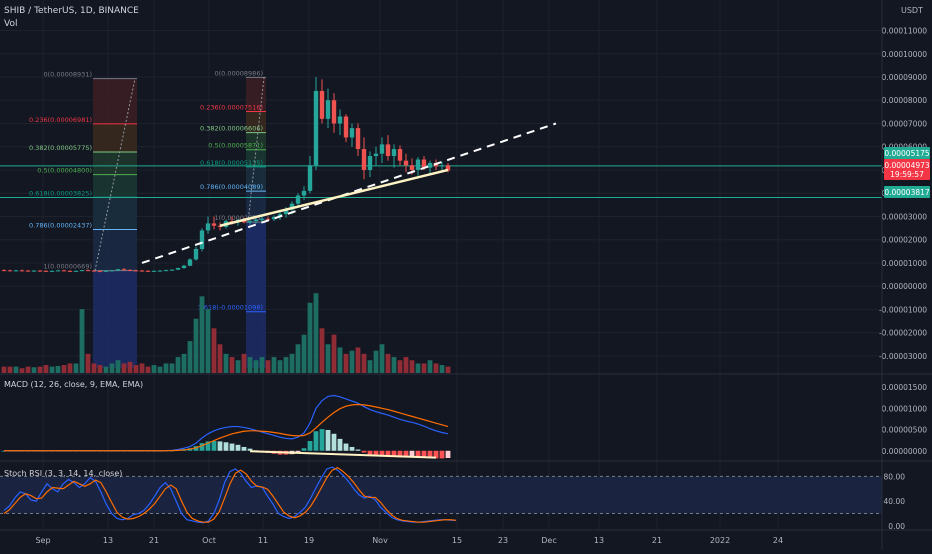 This screenshot has height=554, width=932. Describe the element at coordinates (903, 333) in the screenshot. I see `price-axis-tick: -0.00002000` at that location.